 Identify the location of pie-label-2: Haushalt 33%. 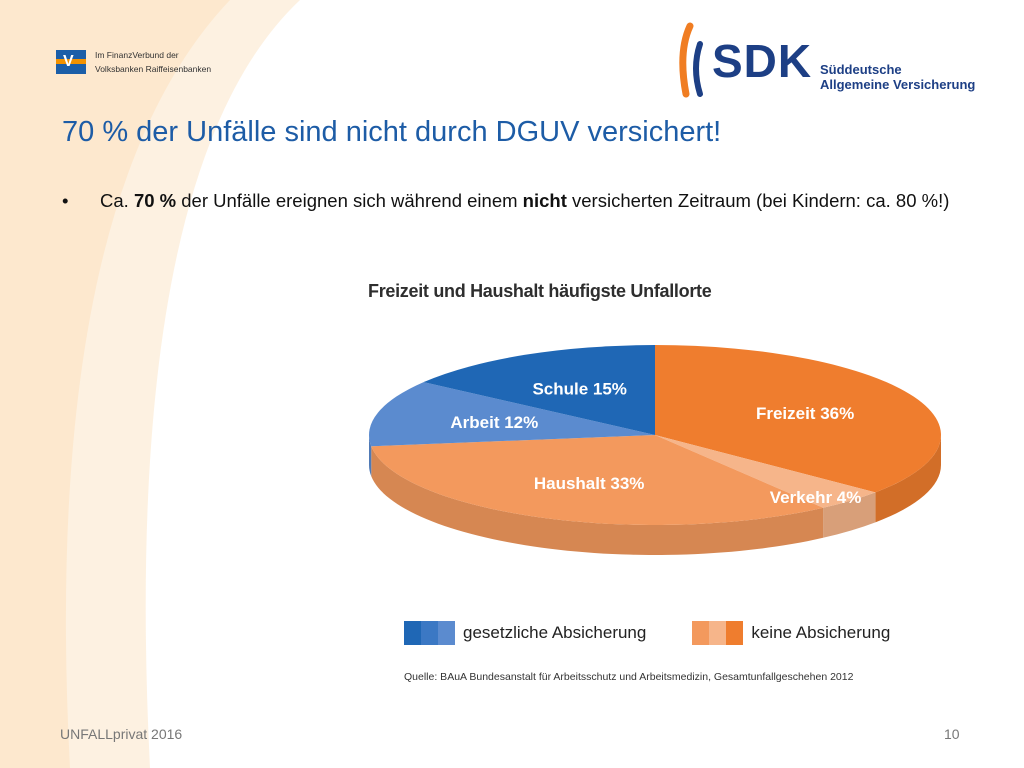
(589, 483).